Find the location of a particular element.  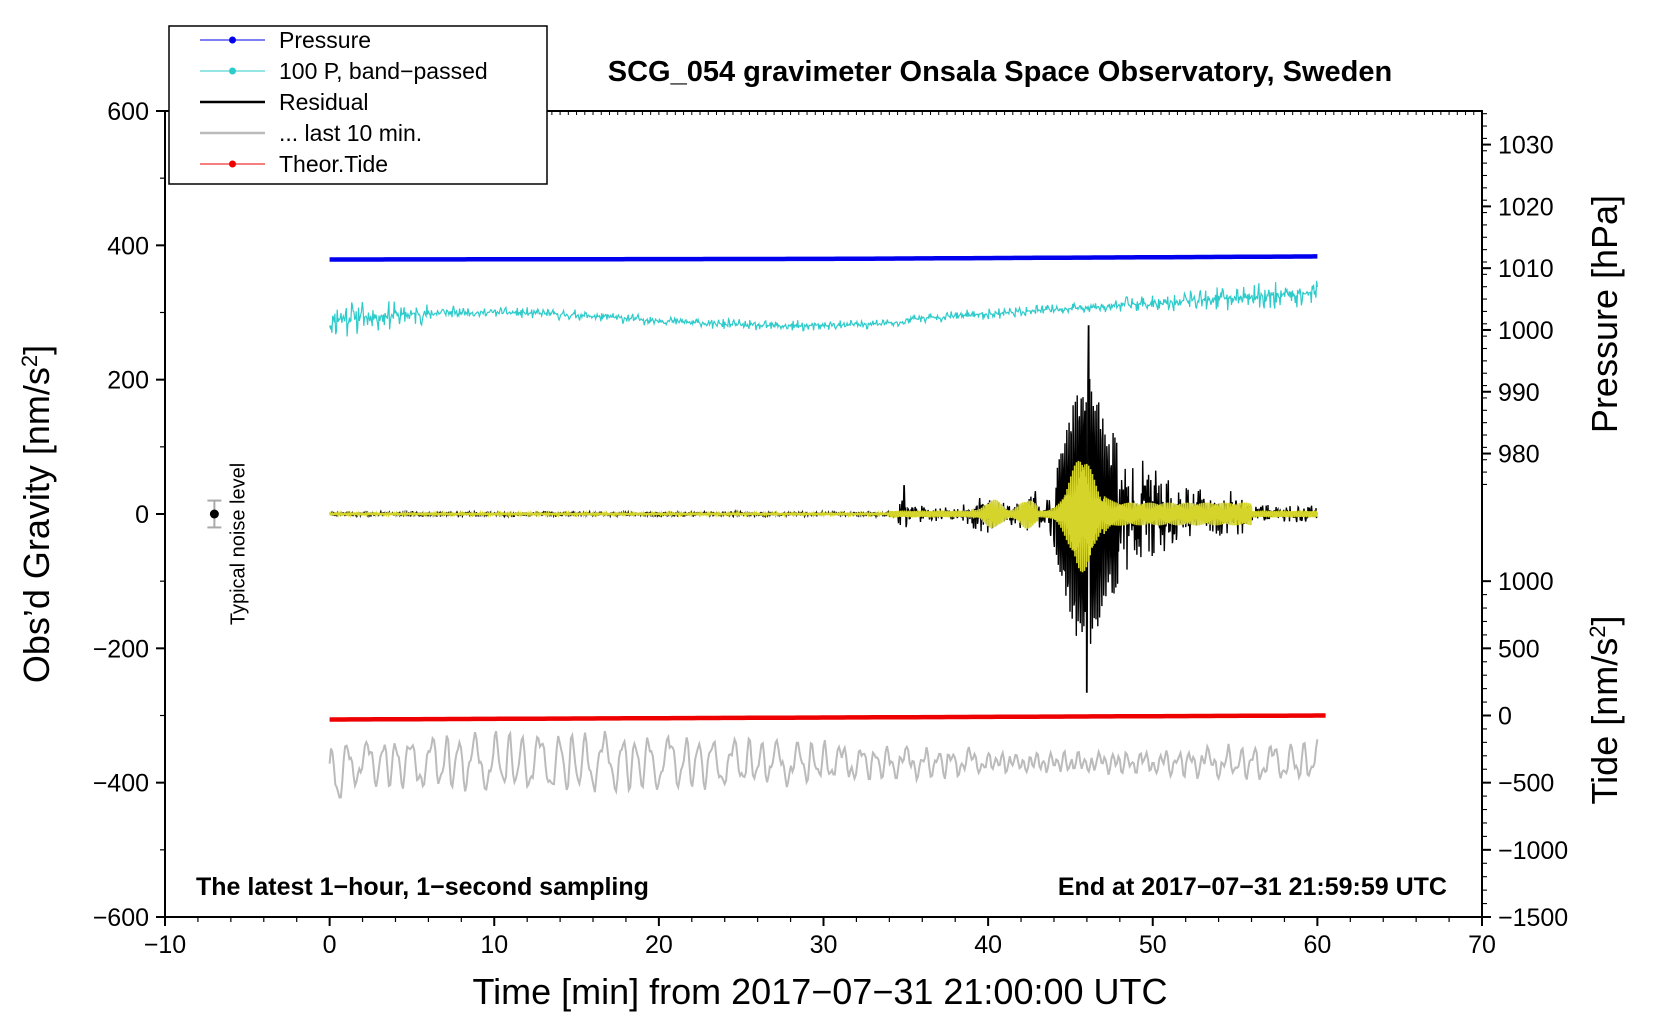

legend-label: ... last 10 min. is located at coordinates (350, 133).